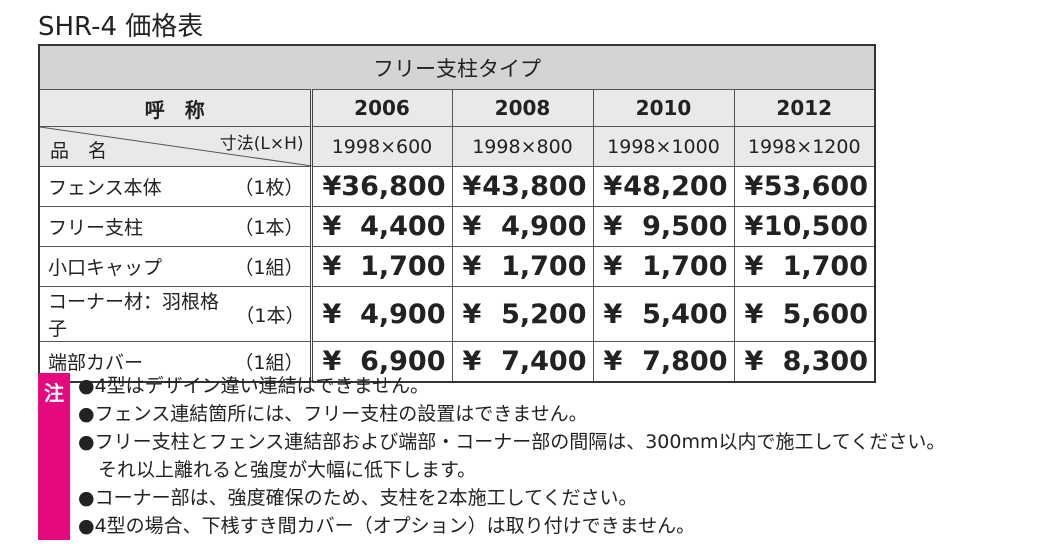  I want to click on price-cell: ¥9,500, so click(663, 226).